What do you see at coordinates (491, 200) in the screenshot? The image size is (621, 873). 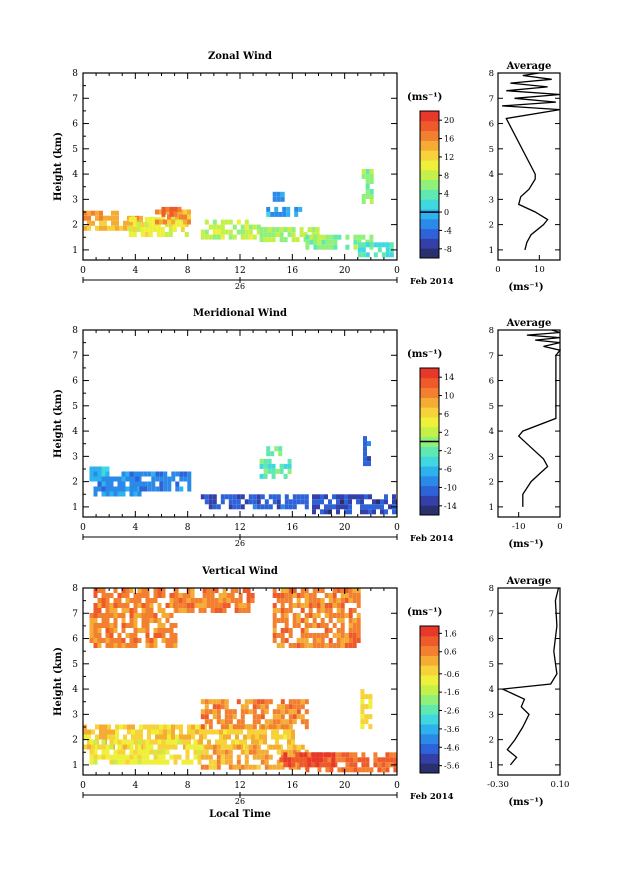 I see `profile-y-tick-label: 3` at bounding box center [491, 200].